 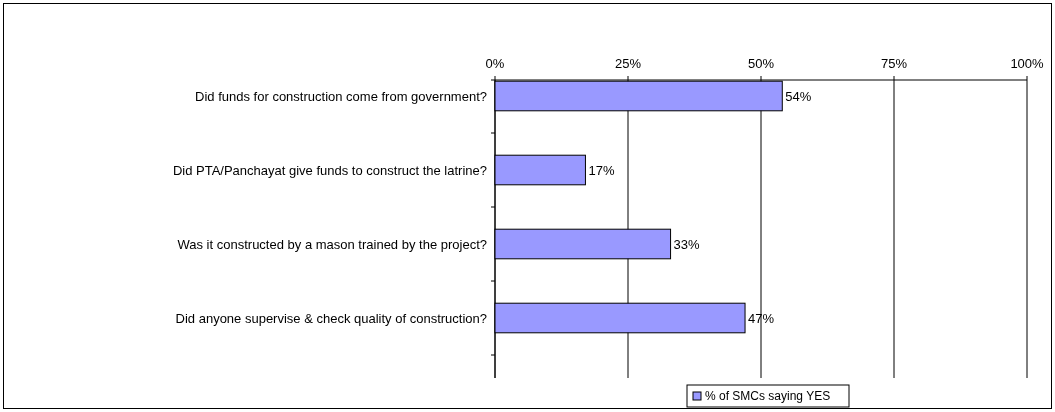 I want to click on data-label: 33%, so click(x=687, y=244).